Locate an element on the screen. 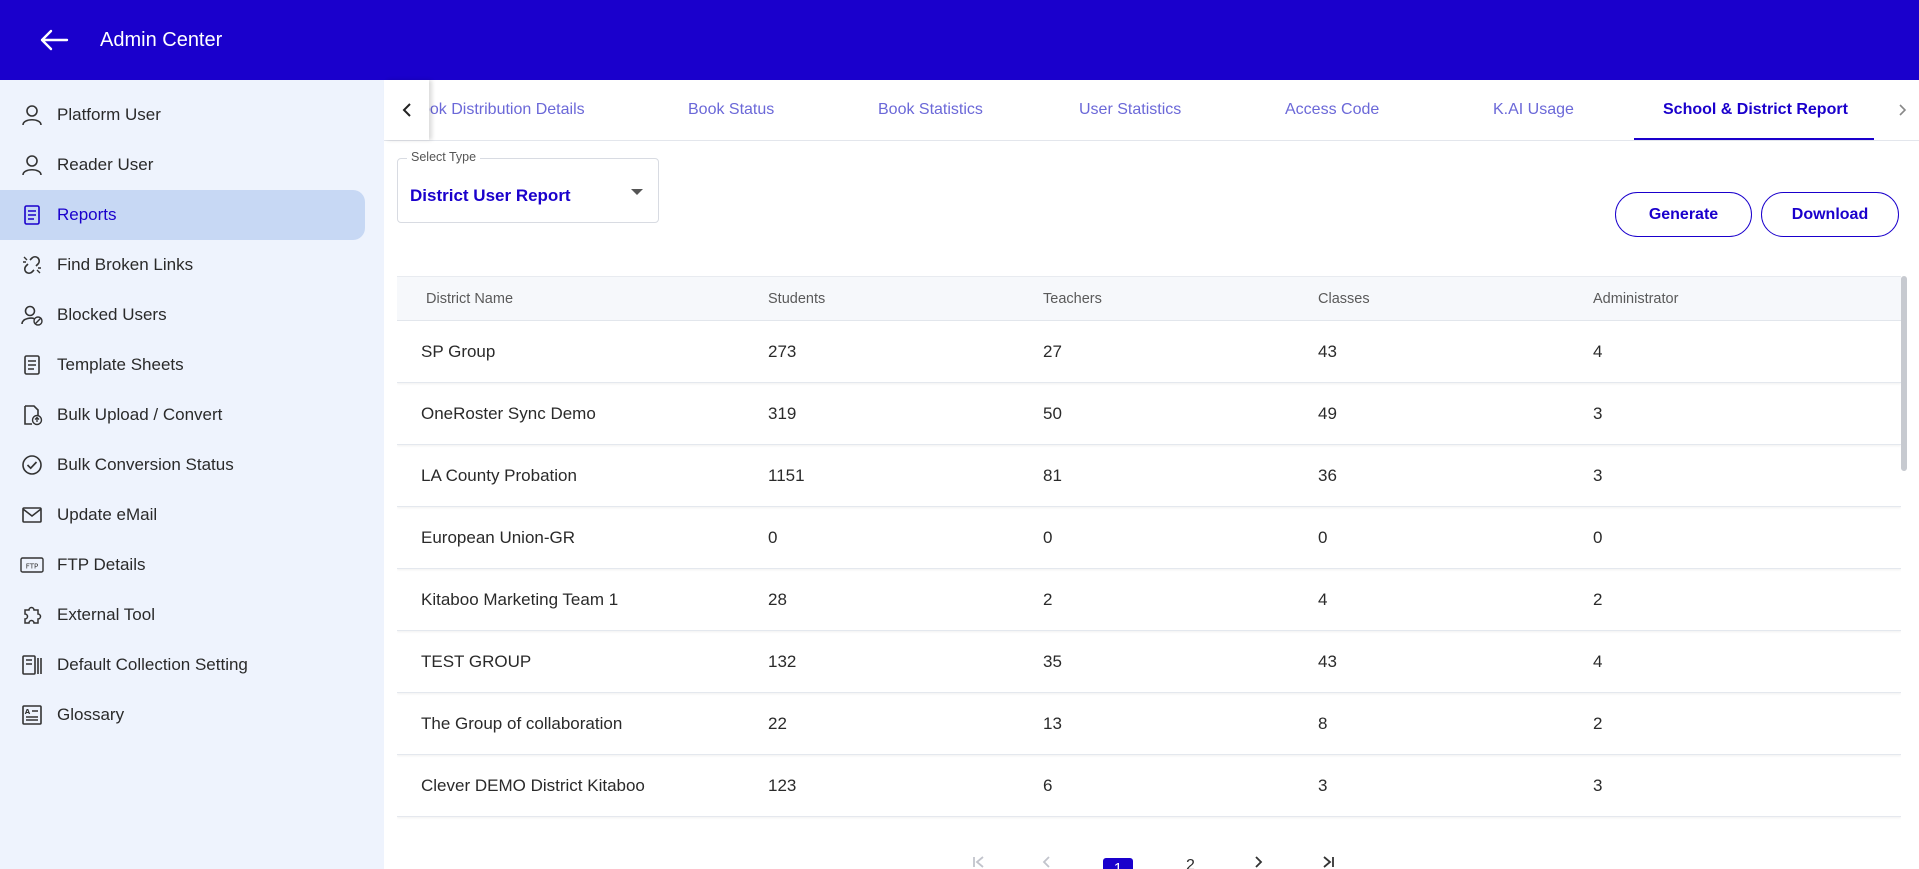 The width and height of the screenshot is (1919, 869). select-type-dropdown: Select Type District User Report is located at coordinates (528, 186).